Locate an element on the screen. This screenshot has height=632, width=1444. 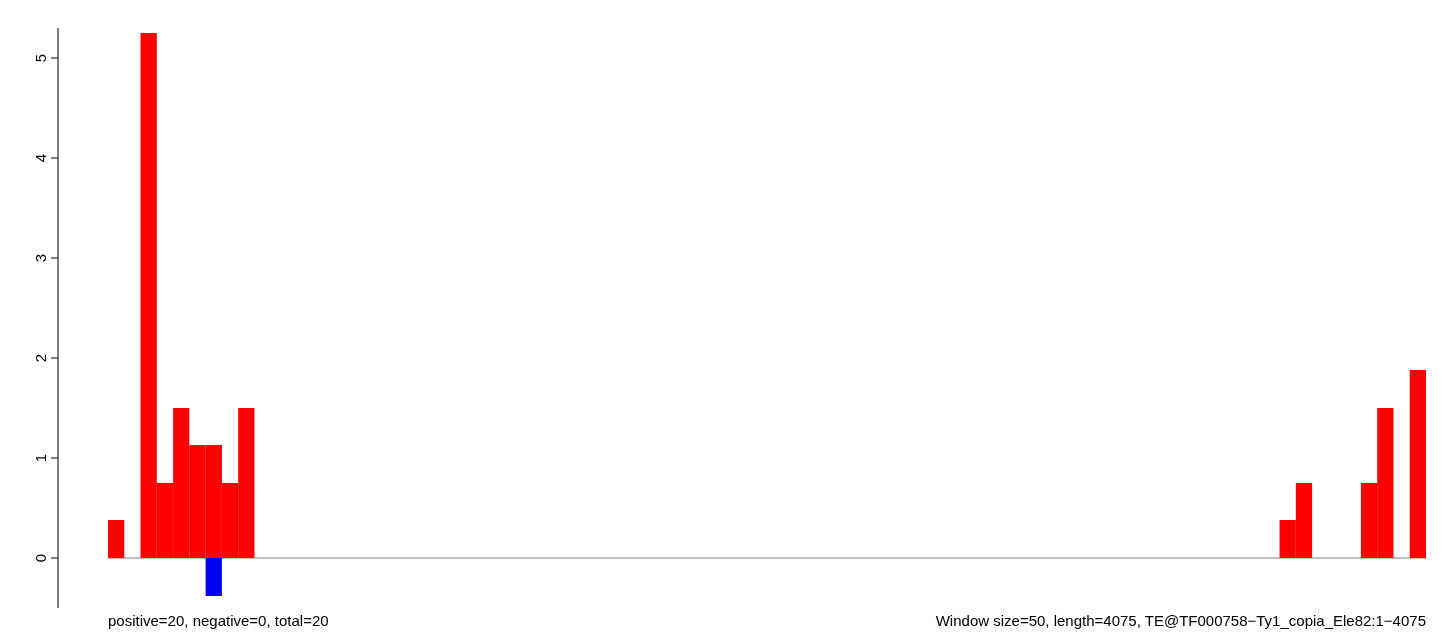
y-tick-label: 2 is located at coordinates (40, 358).